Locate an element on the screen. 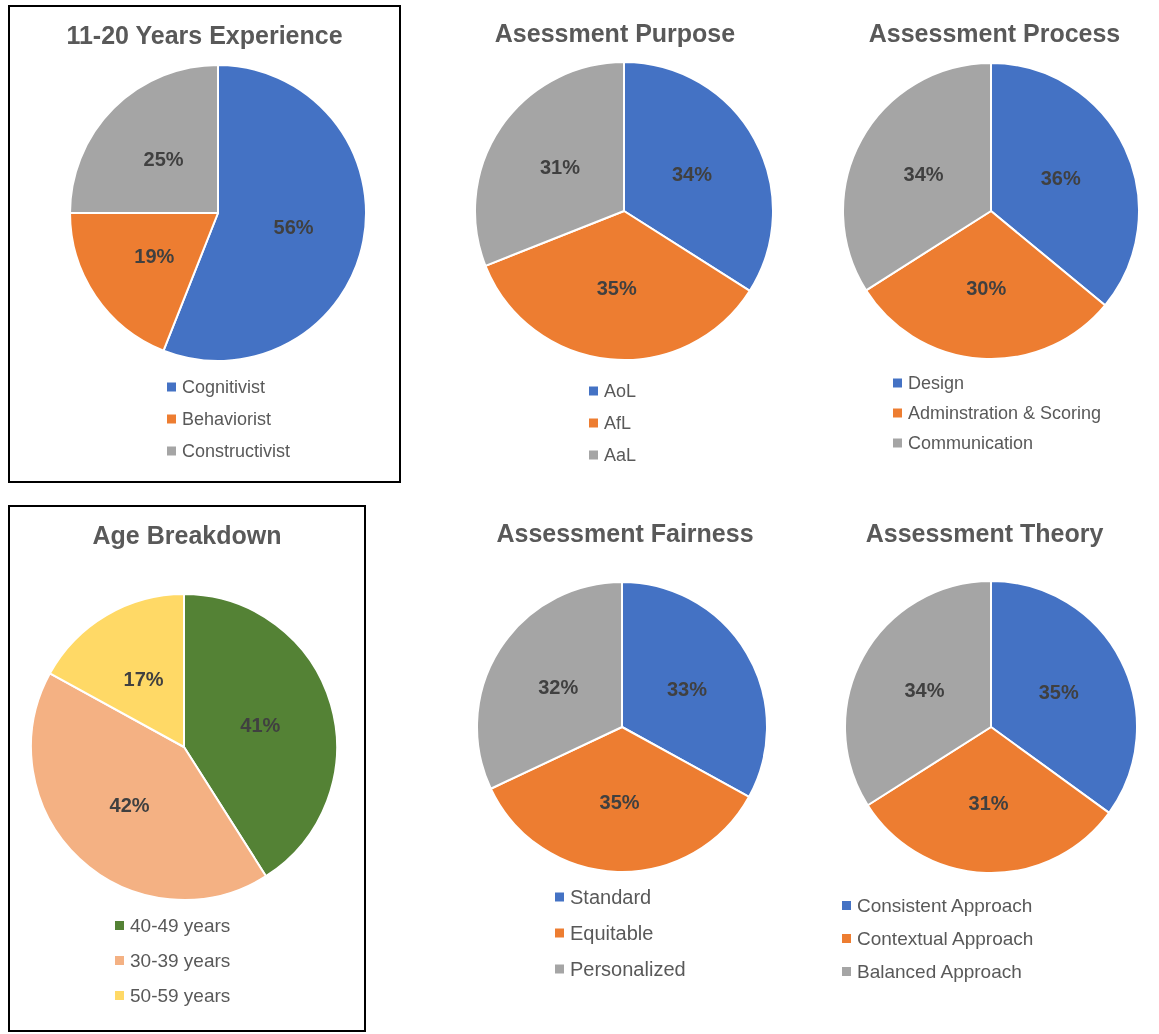  legend-label: Design is located at coordinates (936, 383).